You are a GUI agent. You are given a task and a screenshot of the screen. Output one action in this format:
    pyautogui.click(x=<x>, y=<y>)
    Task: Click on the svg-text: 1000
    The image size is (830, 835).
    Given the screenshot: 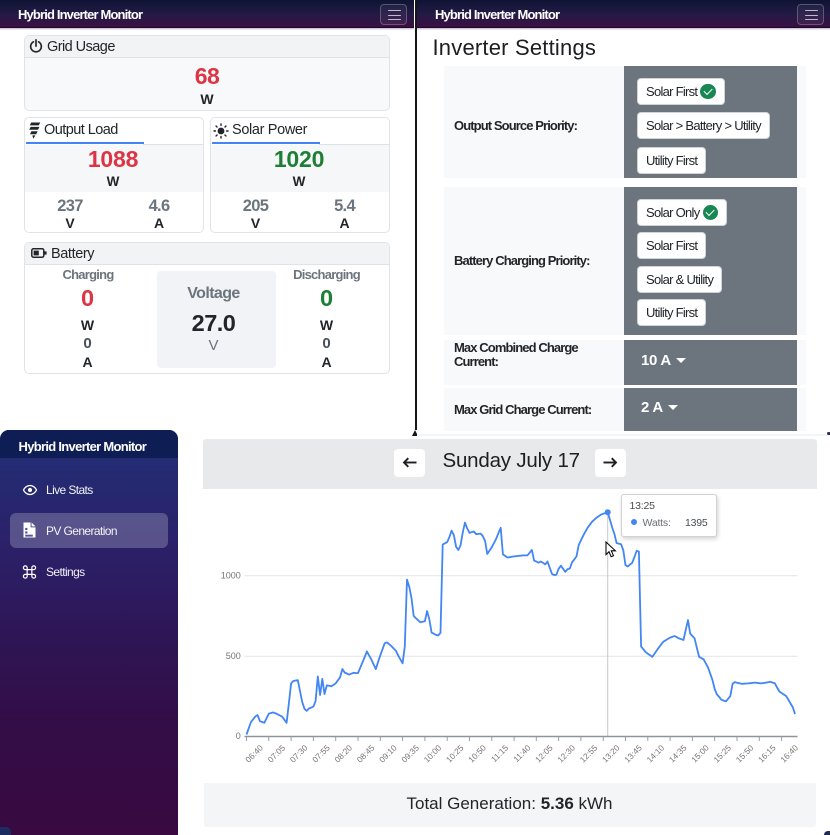 What is the action you would take?
    pyautogui.click(x=231, y=575)
    